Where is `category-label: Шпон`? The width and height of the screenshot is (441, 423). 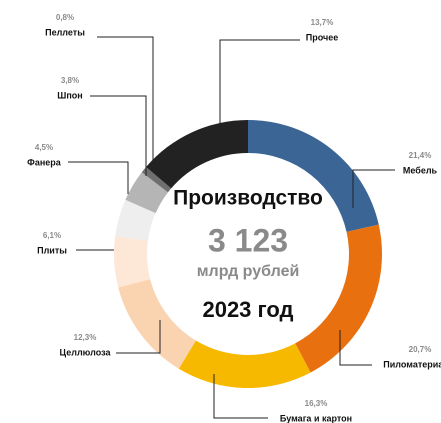 category-label: Шпон is located at coordinates (69, 95).